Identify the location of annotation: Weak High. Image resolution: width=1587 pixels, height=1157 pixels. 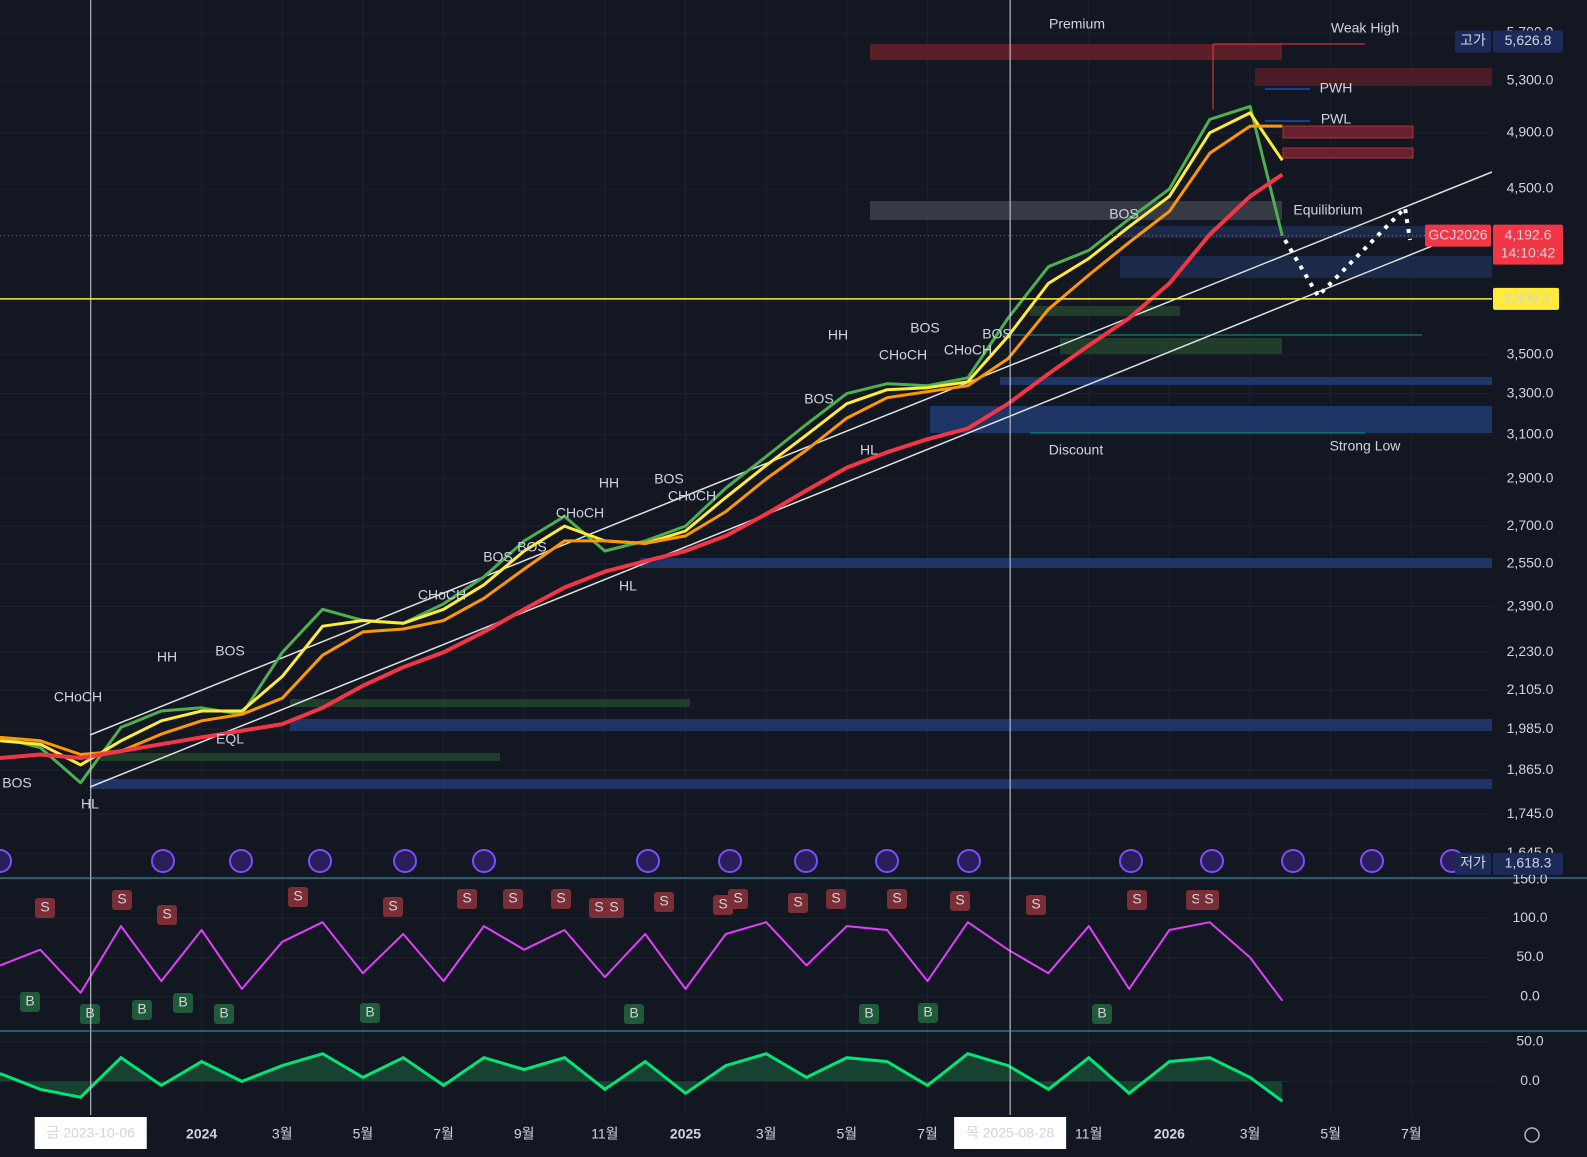
(1365, 28).